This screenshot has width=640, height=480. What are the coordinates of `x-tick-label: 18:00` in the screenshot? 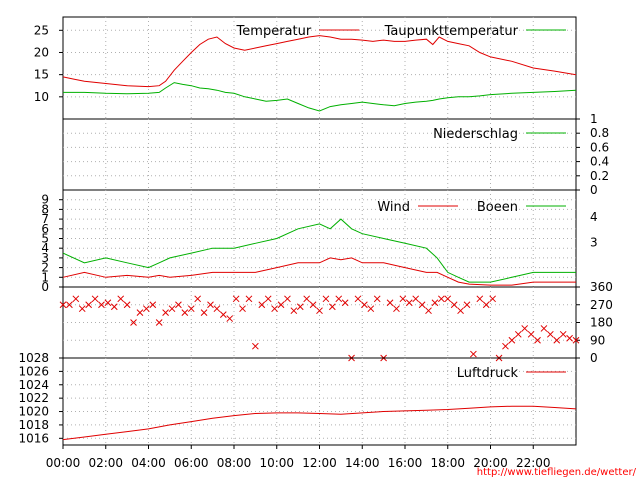 It's located at (447, 463).